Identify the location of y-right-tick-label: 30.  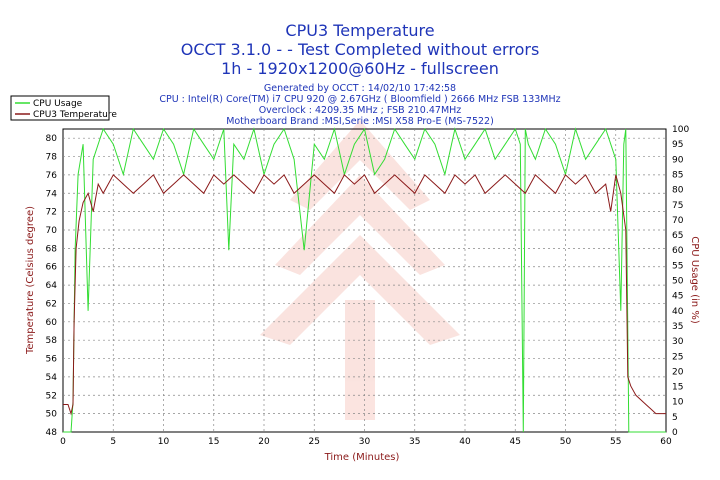
(678, 342).